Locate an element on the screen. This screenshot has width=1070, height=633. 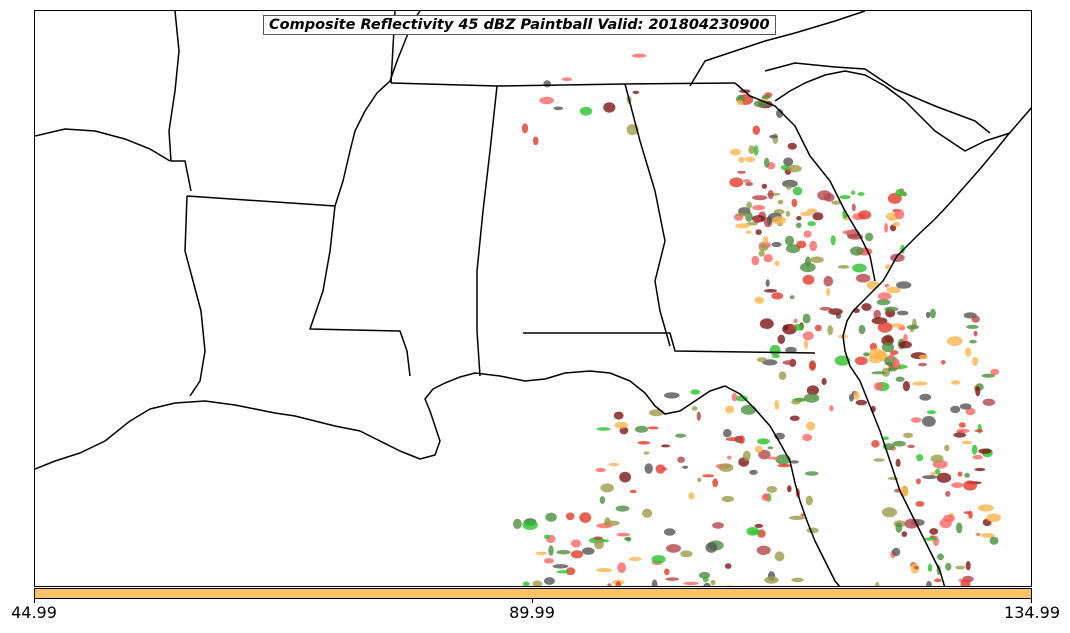
colorbar is located at coordinates (533, 593).